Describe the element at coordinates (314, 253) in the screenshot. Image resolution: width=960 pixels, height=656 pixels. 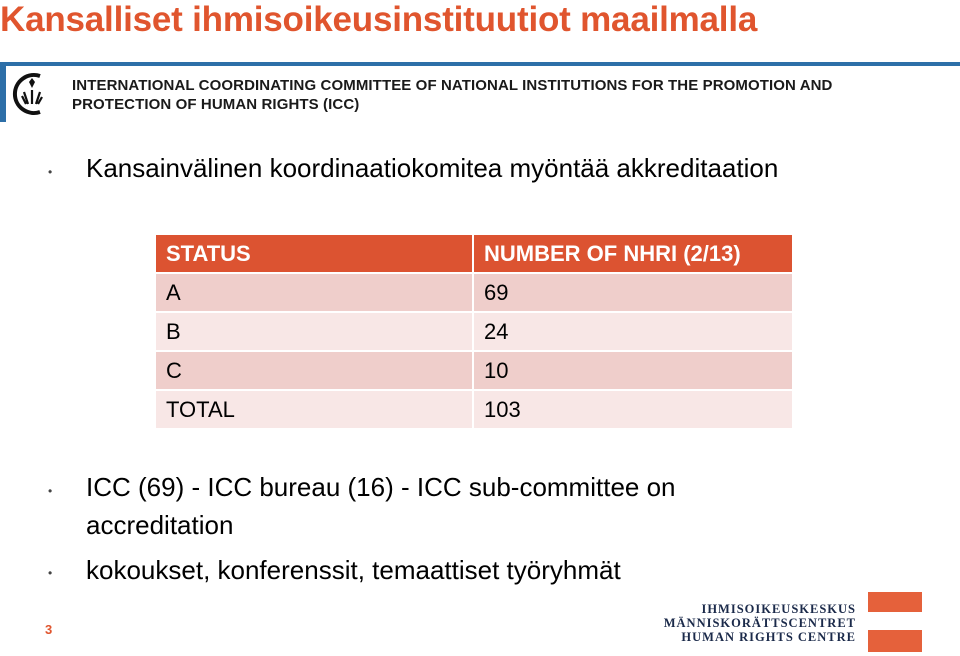
I see `header-status: STATUS` at that location.